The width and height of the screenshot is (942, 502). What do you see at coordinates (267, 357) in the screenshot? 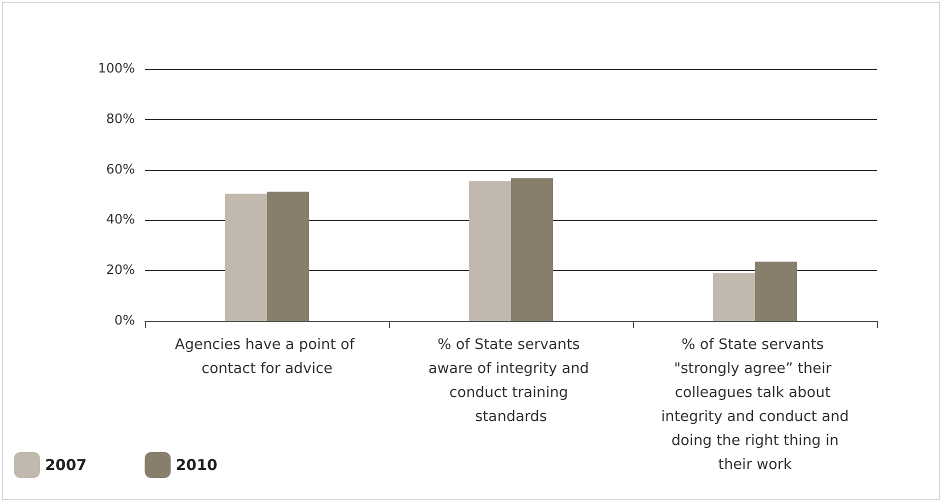
I see `x-tick-label: Agencies have a point of contact for advice` at bounding box center [267, 357].